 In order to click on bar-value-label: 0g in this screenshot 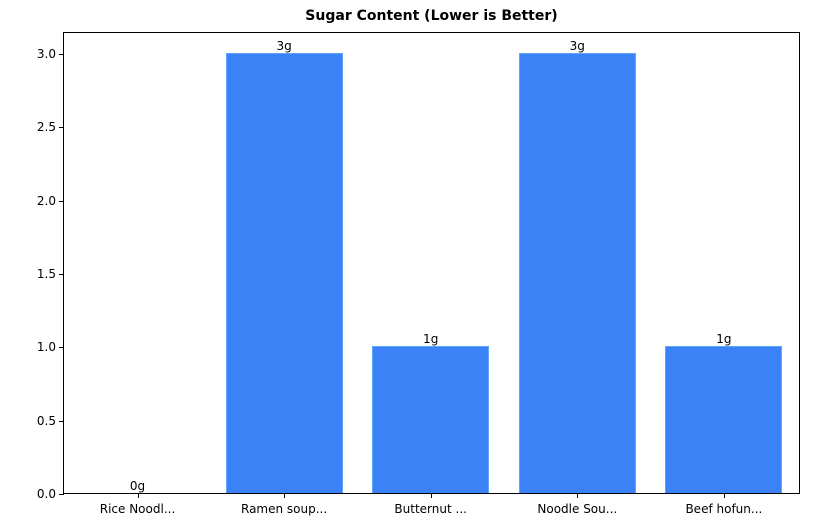, I will do `click(137, 486)`.